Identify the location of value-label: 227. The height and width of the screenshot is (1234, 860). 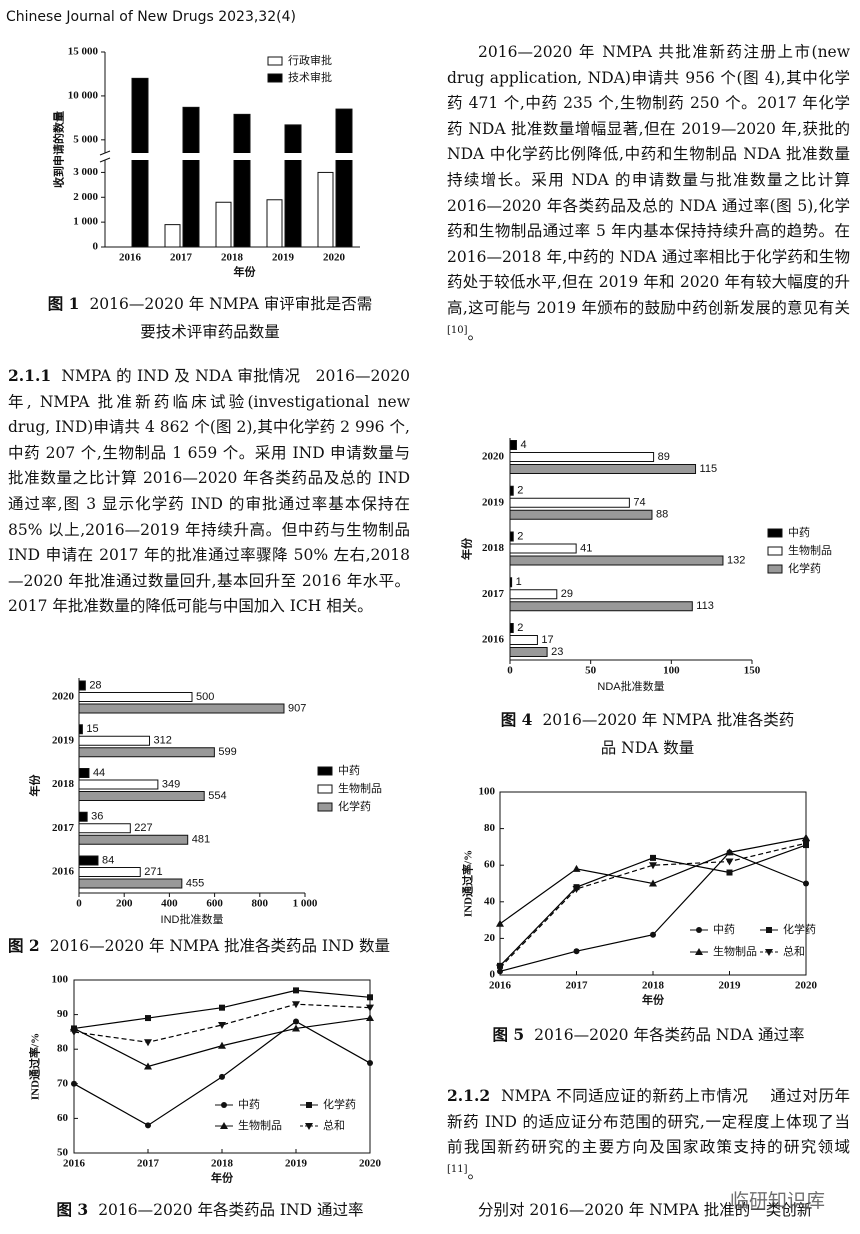
(143, 828).